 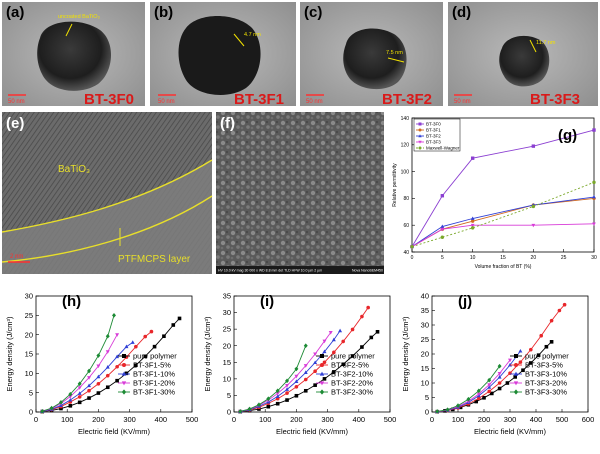 What do you see at coordinates (461, 12) in the screenshot?
I see `panel-letter-d: (d)` at bounding box center [461, 12].